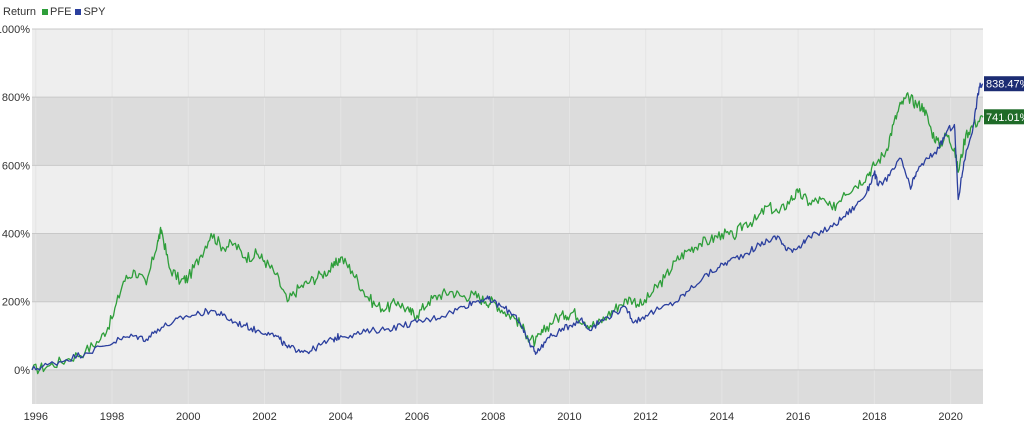 This screenshot has height=430, width=1024. I want to click on x-tick-label: 2002, so click(264, 417).